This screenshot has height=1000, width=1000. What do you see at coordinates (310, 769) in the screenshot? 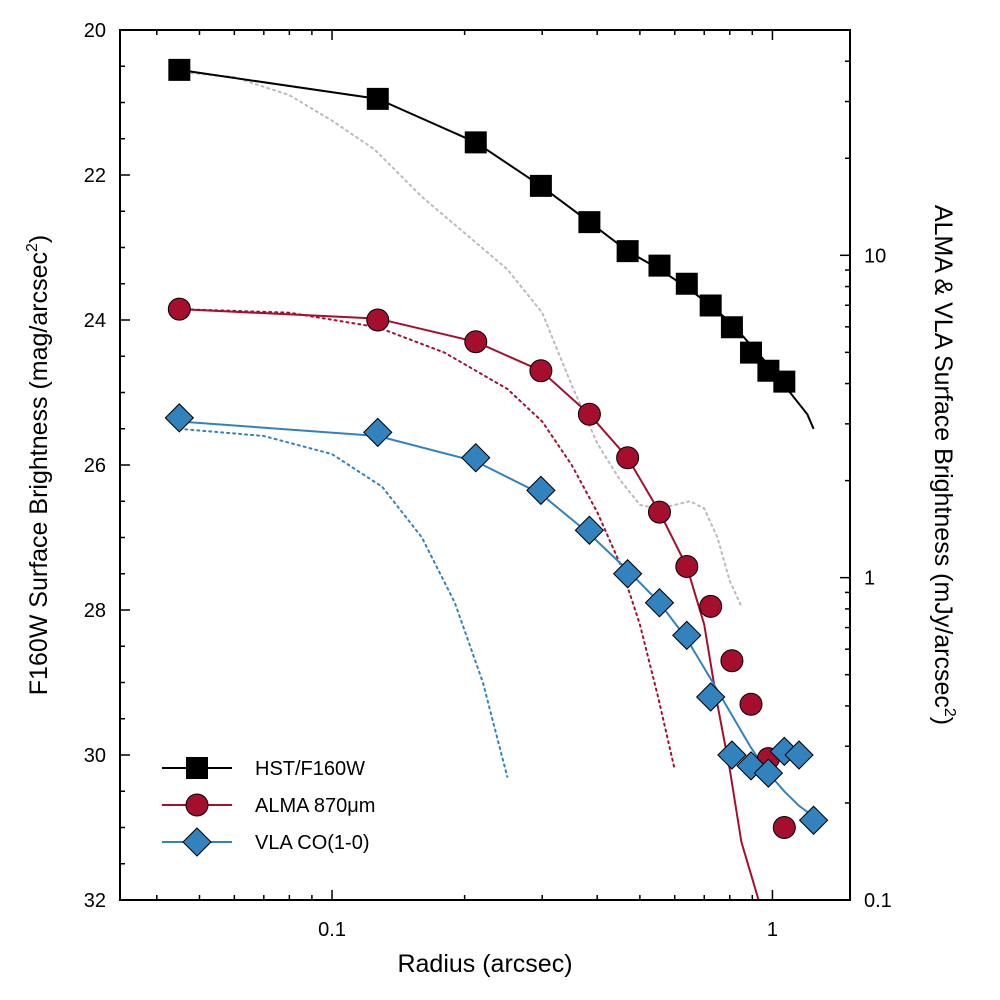
I see `legend-label-hst: HST/F160W` at bounding box center [310, 769].